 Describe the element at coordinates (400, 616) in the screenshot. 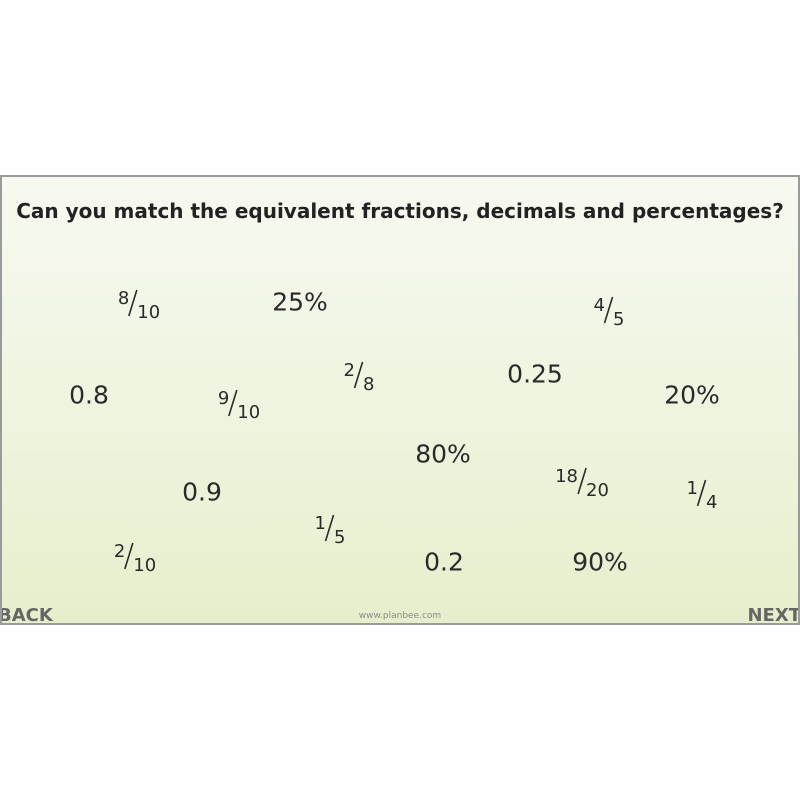

I see `footer-url: www.planbee.com` at that location.